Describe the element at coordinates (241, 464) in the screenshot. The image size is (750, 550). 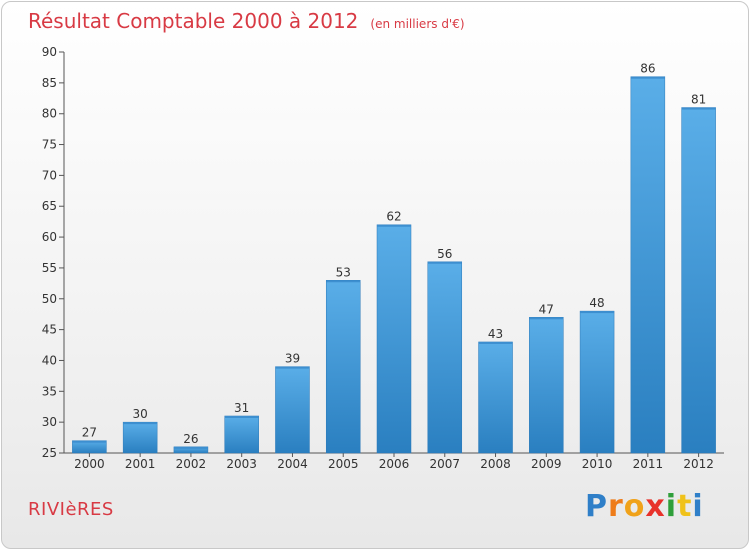
I see `x-tick-label: 2003` at that location.